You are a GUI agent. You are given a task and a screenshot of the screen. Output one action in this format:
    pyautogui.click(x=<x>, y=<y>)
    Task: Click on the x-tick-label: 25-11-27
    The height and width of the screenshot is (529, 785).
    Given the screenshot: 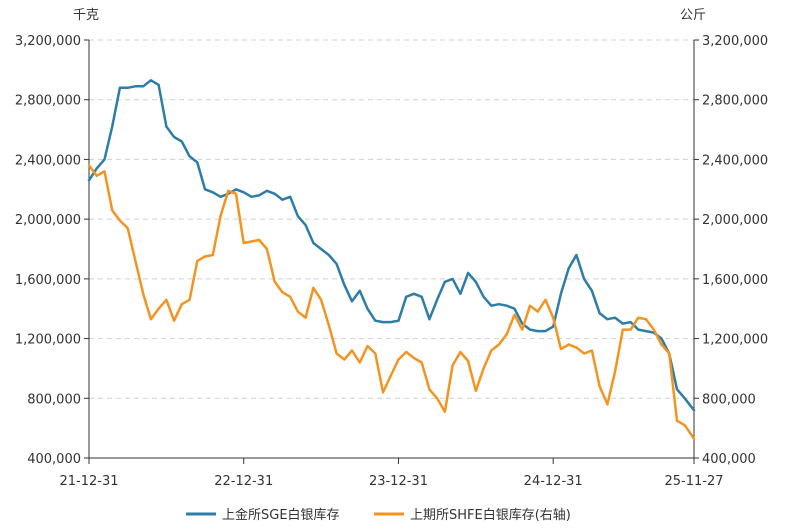 What is the action you would take?
    pyautogui.click(x=693, y=481)
    